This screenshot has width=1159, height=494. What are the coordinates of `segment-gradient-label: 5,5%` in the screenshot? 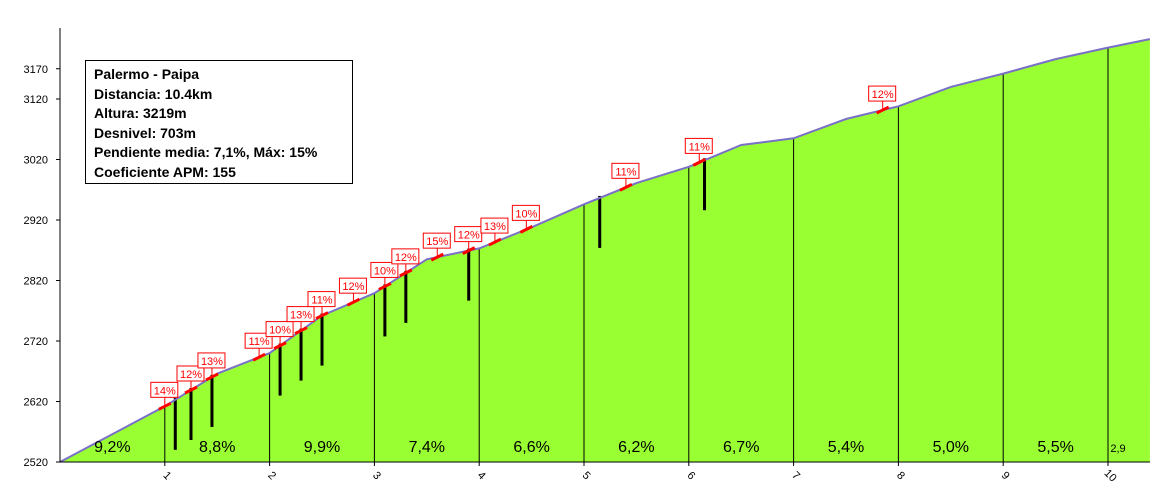 It's located at (1055, 447).